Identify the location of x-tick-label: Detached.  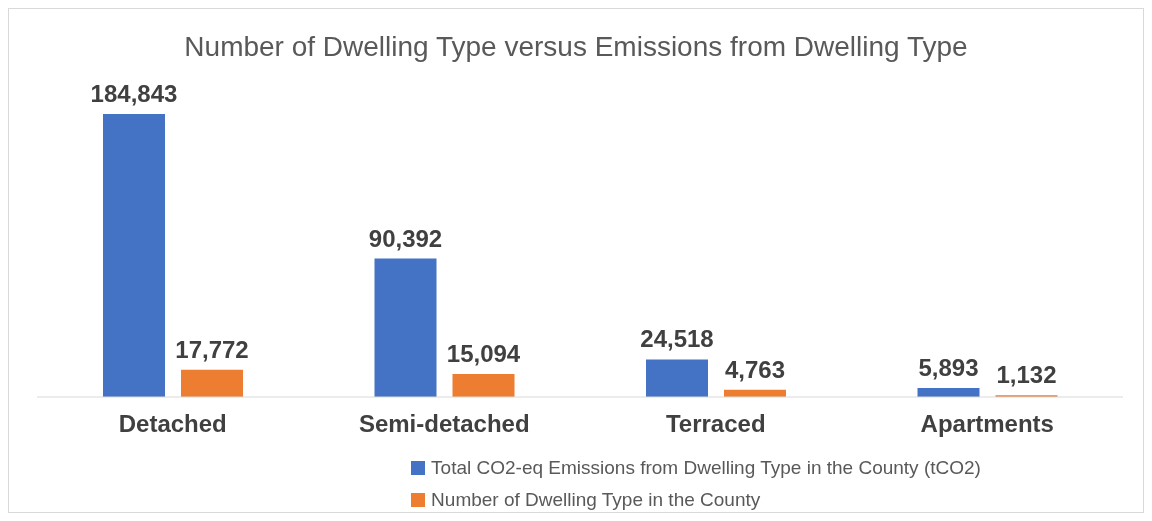
(172, 424).